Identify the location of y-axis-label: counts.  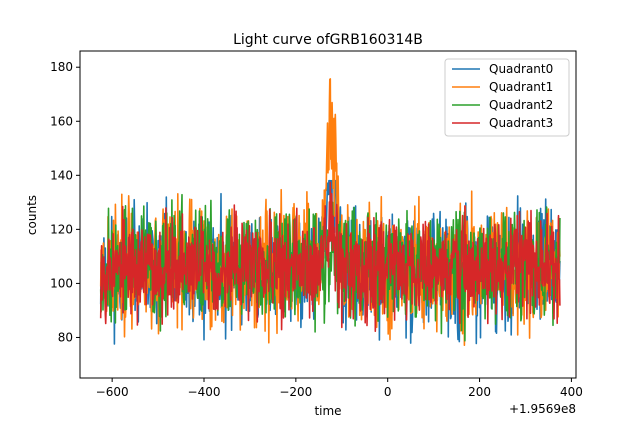
(32, 215).